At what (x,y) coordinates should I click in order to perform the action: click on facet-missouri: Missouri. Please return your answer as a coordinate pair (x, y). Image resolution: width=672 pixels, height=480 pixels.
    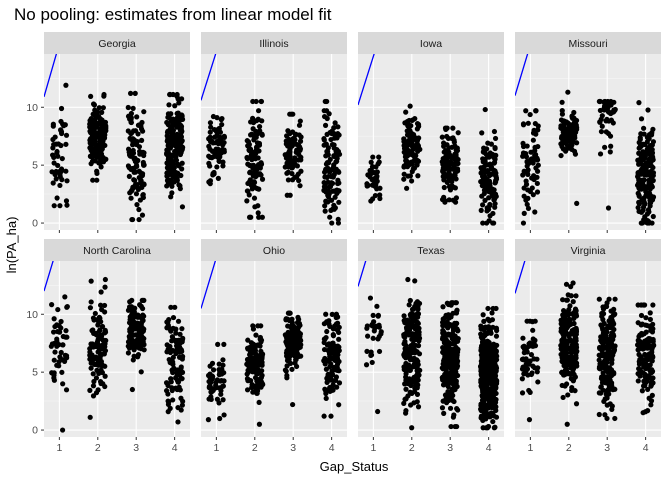
    Looking at the image, I should click on (588, 132).